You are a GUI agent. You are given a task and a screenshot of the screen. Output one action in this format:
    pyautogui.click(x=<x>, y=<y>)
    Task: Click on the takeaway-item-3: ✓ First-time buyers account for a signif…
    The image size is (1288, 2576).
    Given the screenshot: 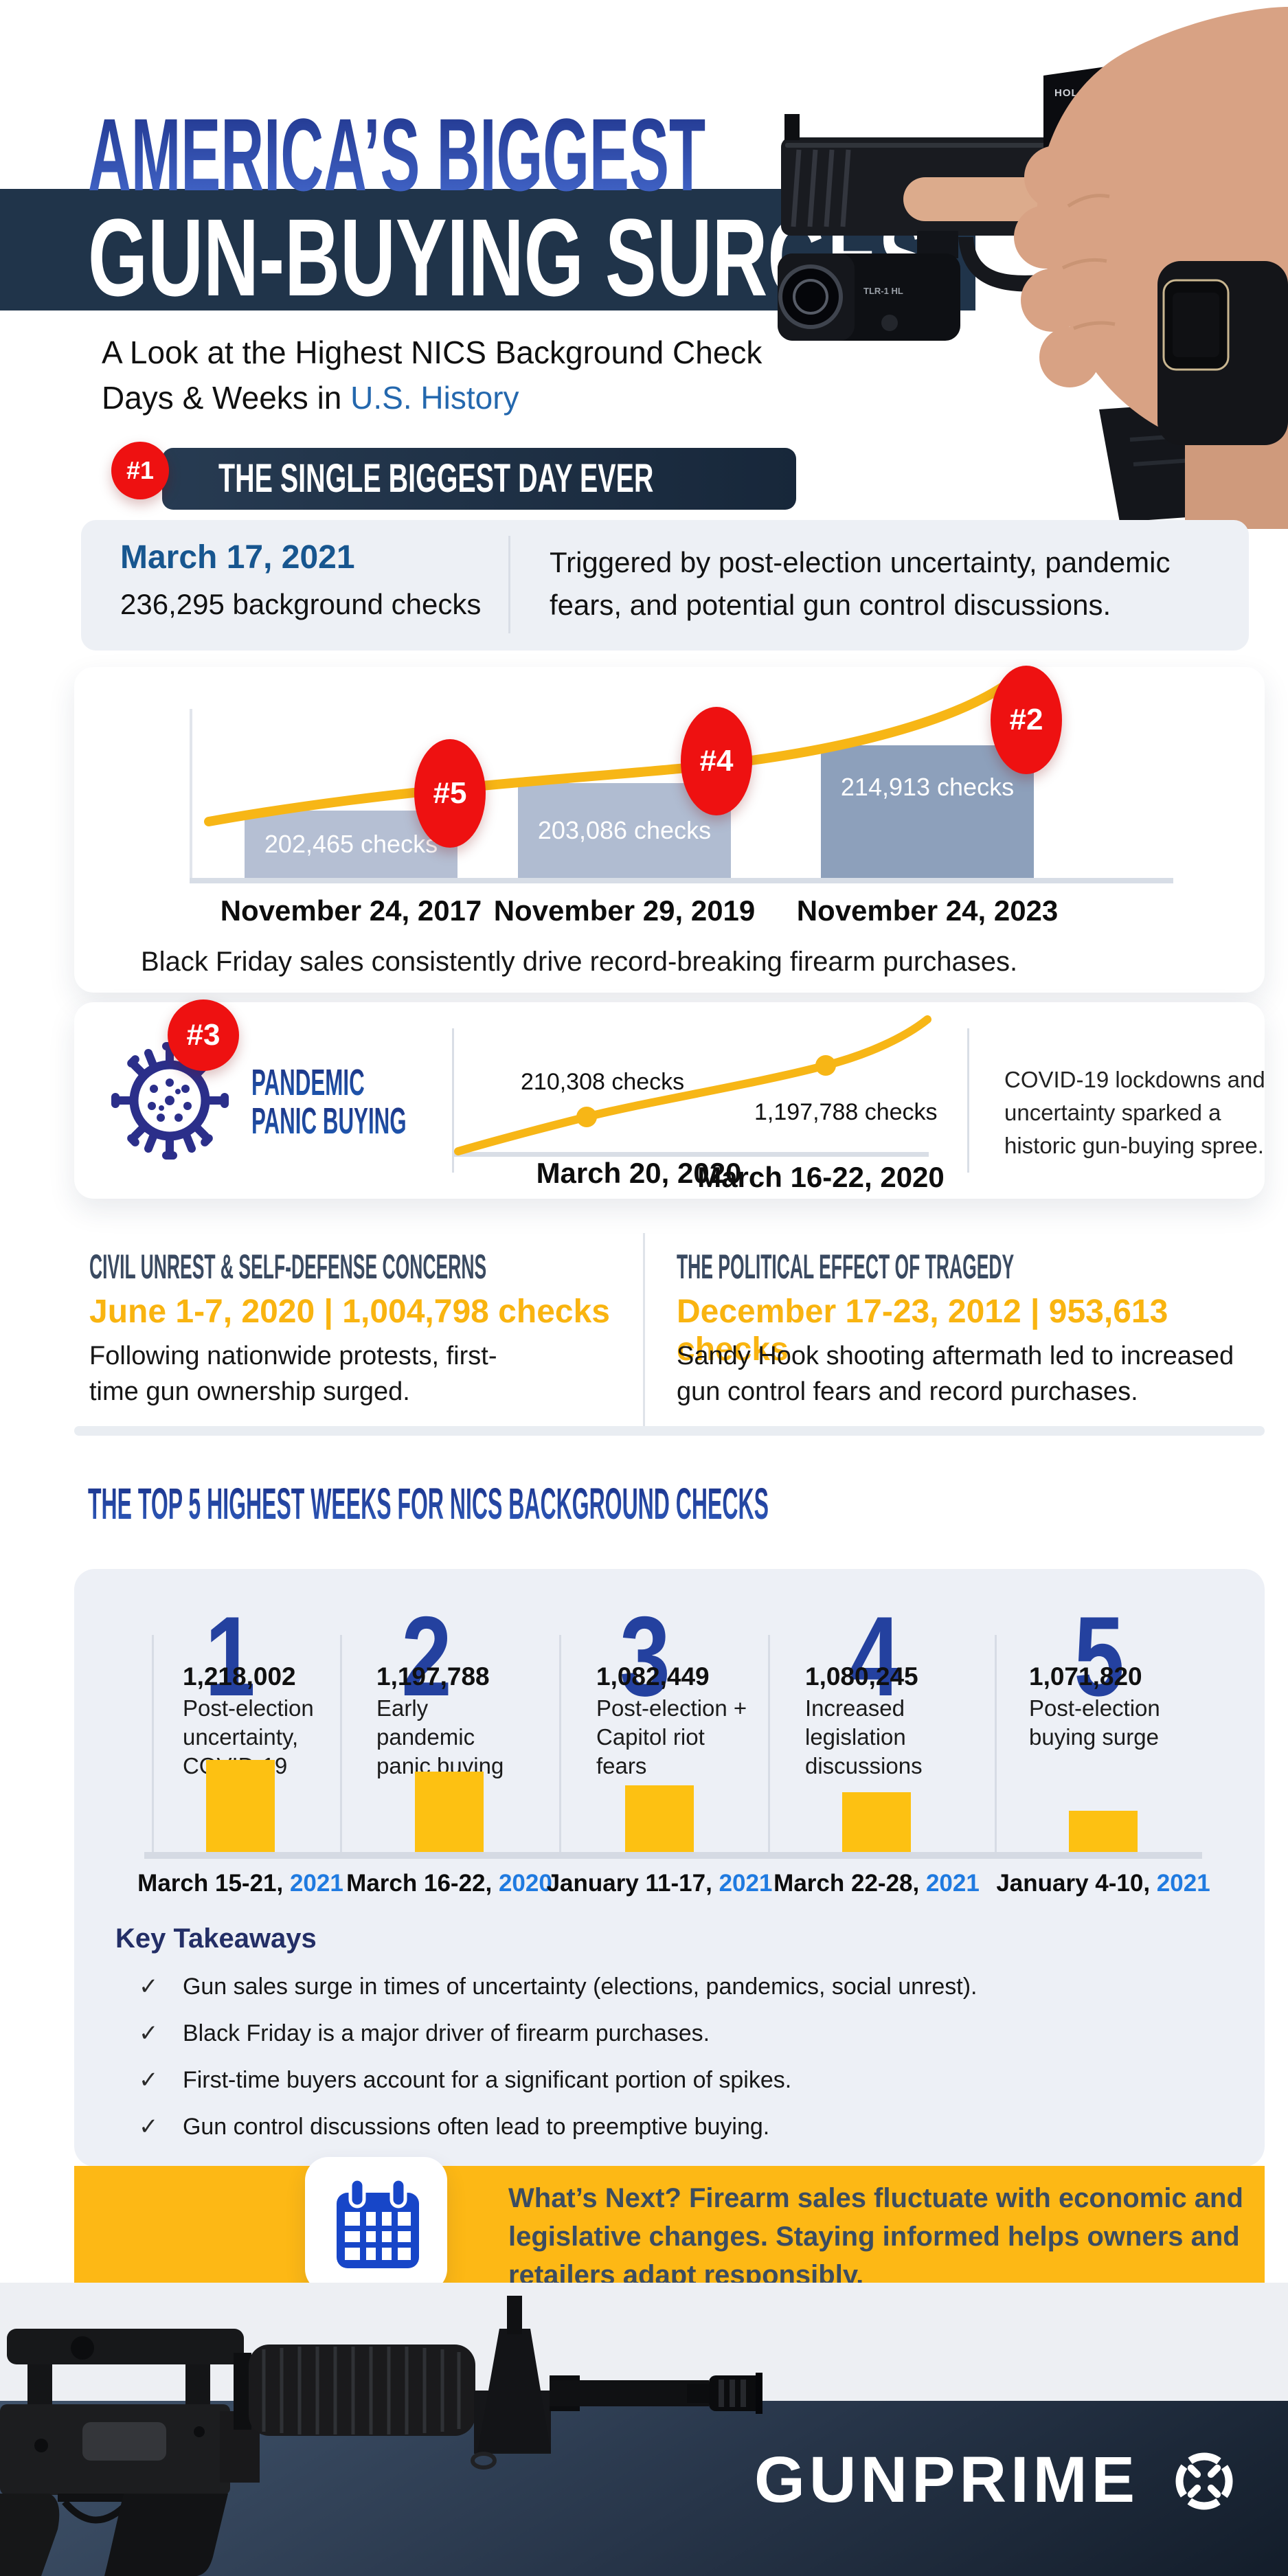 What is the action you would take?
    pyautogui.click(x=465, y=2080)
    